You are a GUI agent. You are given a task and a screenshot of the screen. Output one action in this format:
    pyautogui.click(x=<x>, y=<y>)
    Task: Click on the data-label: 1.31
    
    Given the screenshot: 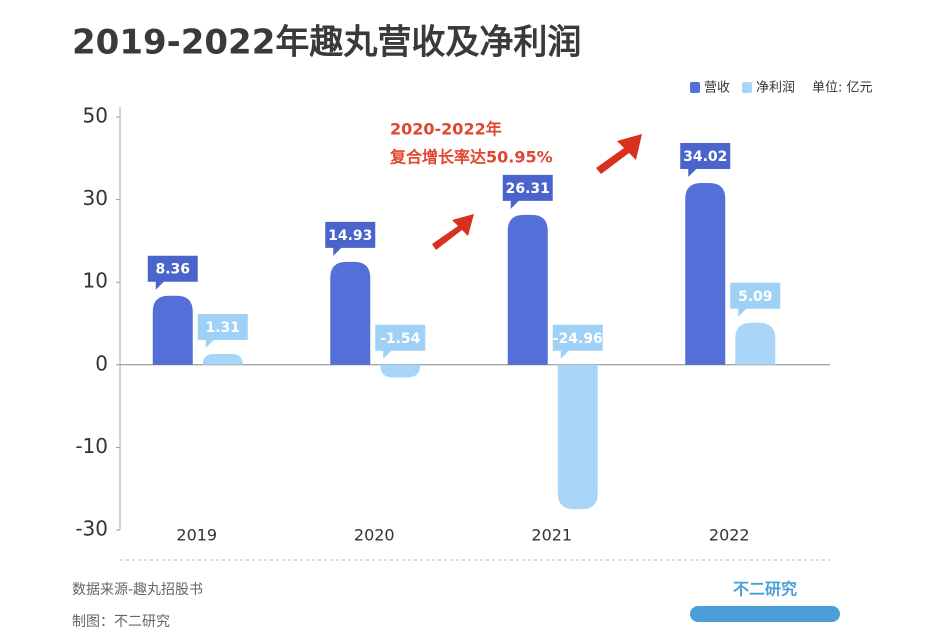 What is the action you would take?
    pyautogui.click(x=222, y=328)
    